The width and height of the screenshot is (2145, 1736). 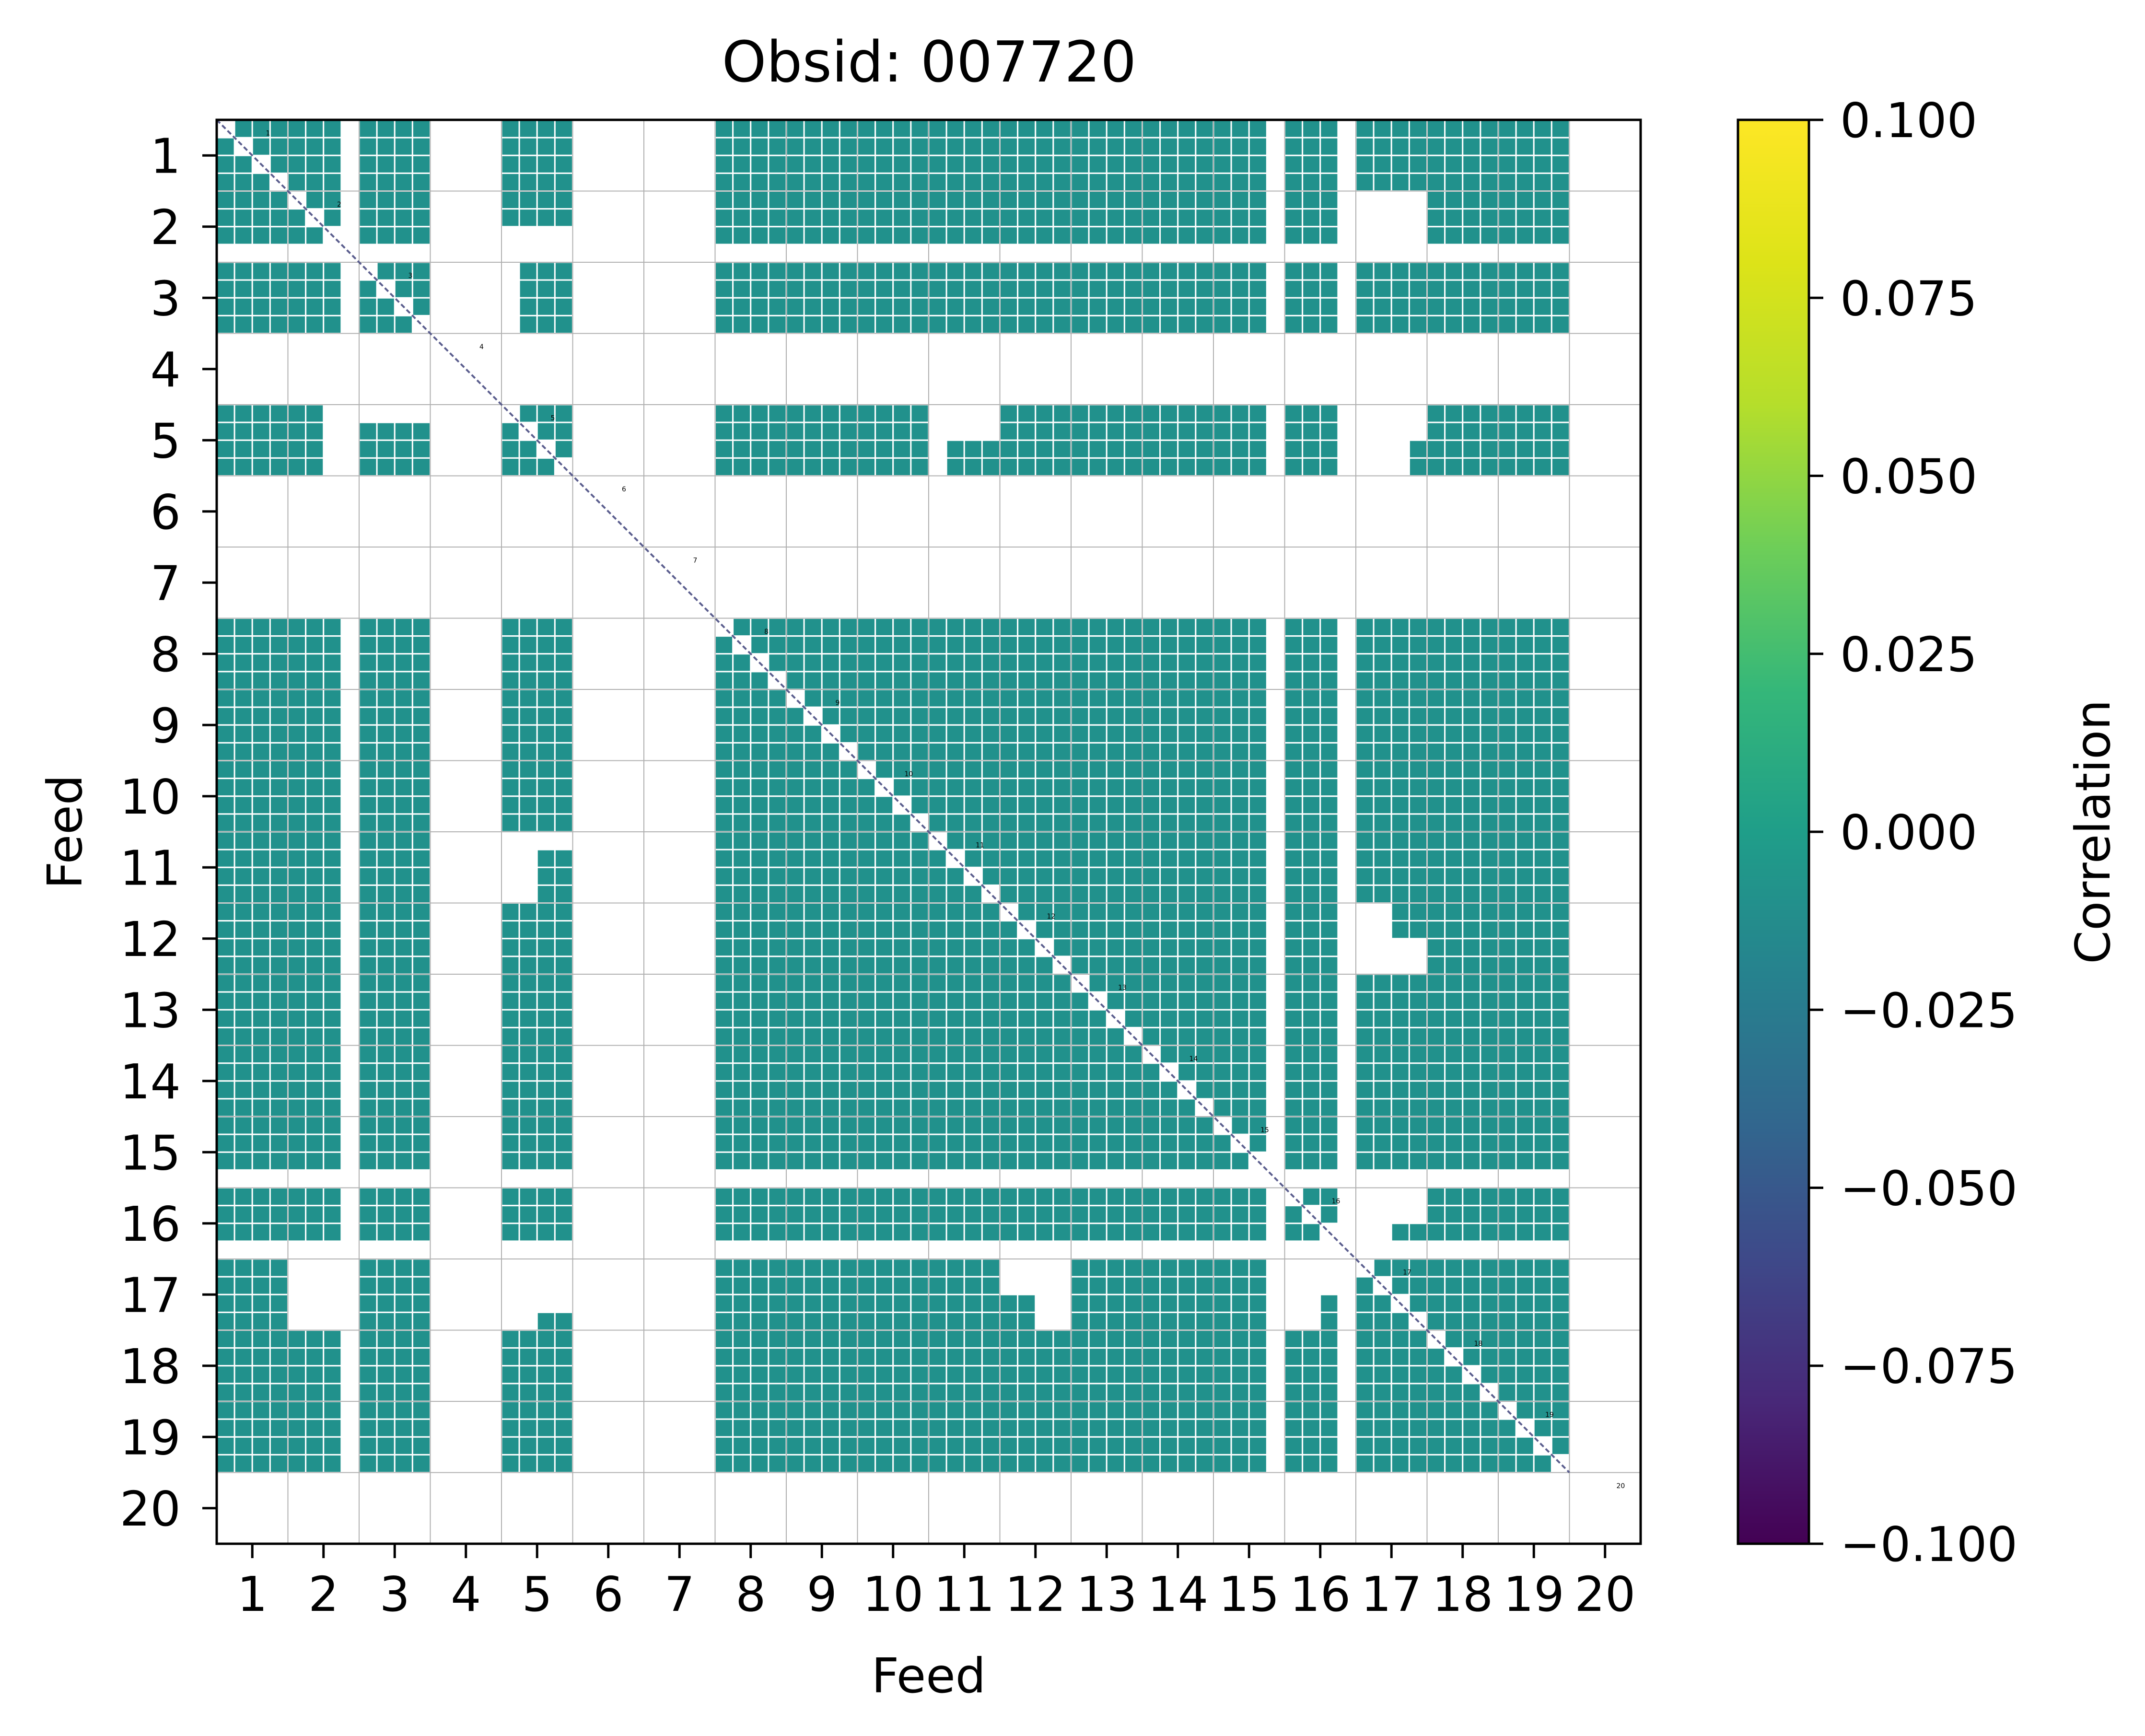 What do you see at coordinates (481, 347) in the screenshot?
I see `diagonal-feed-label: 4` at bounding box center [481, 347].